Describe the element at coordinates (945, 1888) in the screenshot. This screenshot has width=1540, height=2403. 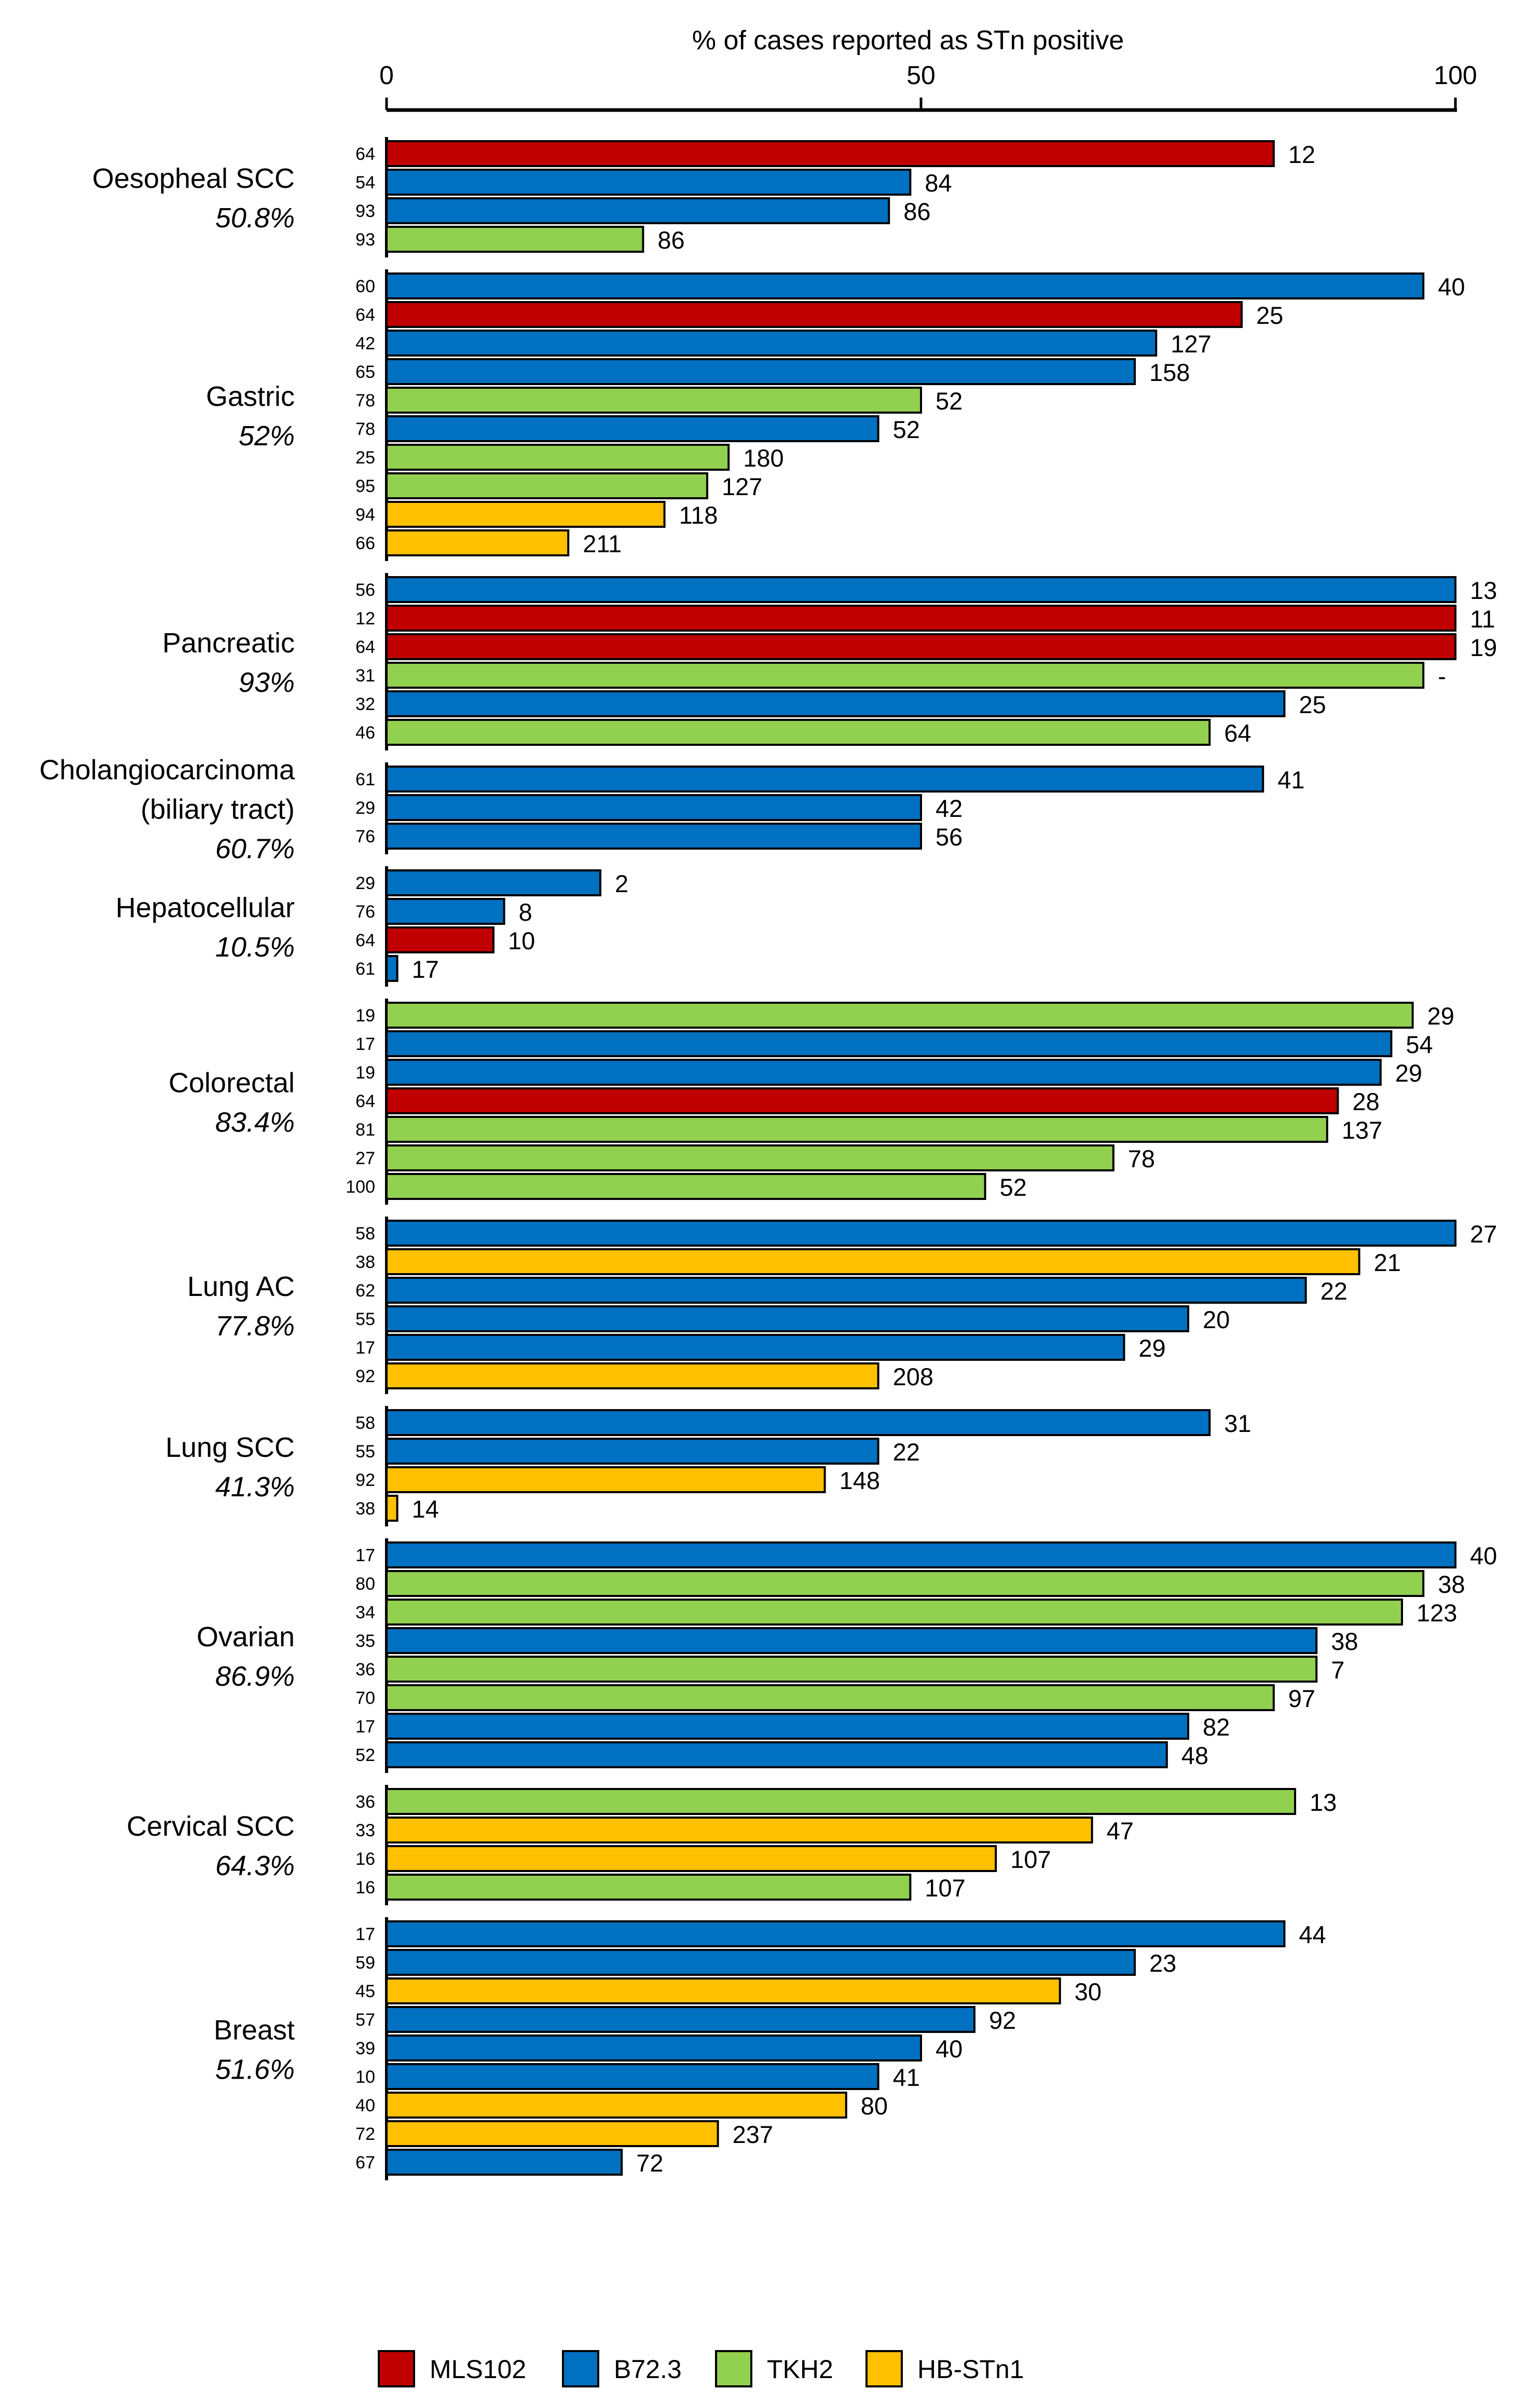
I see `bar-n-label-9-3: 107` at that location.